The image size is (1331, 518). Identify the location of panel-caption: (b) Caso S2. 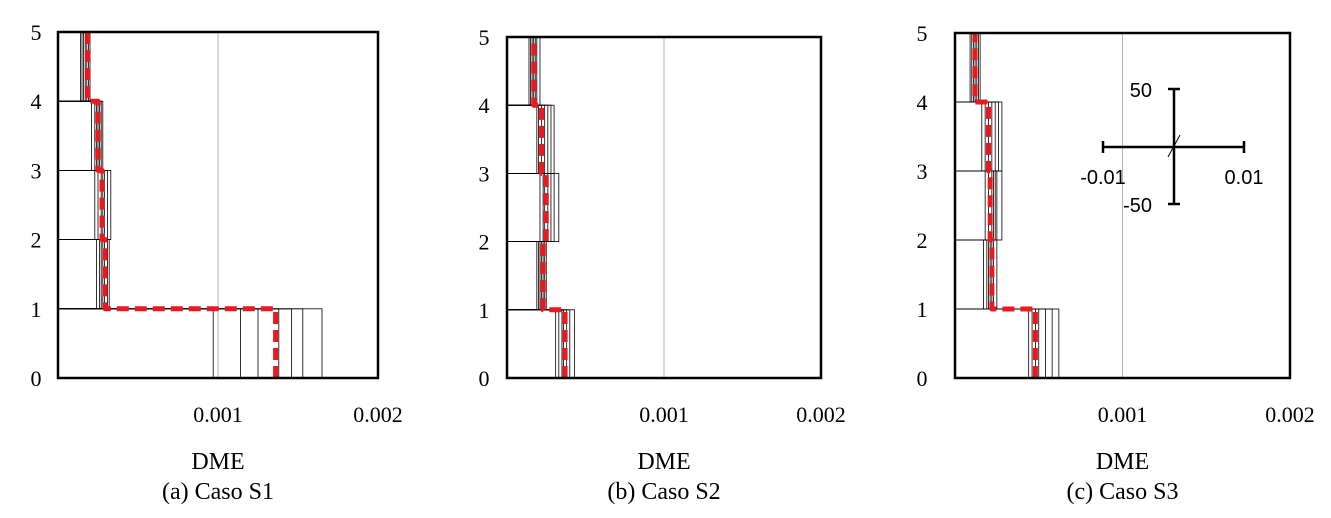
(663, 492).